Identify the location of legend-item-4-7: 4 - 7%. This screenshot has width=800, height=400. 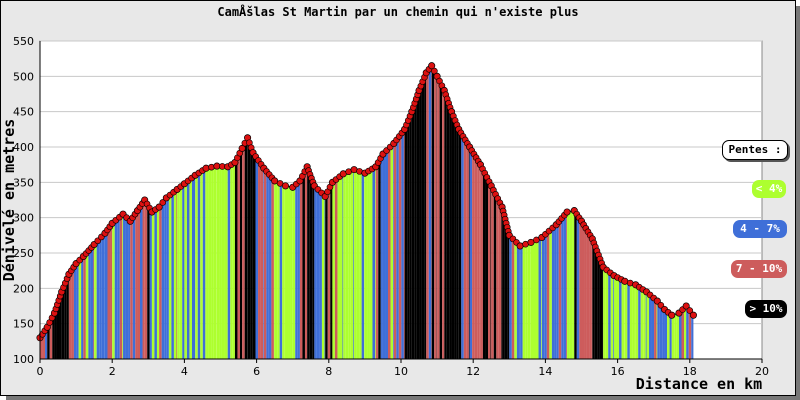
(760, 229).